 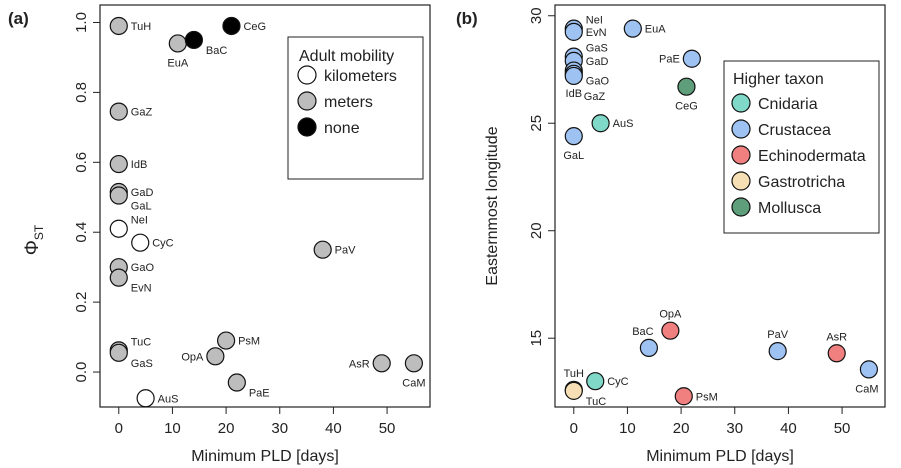 I want to click on x-axis-title-a: Minimum PLD [days], so click(x=265, y=456).